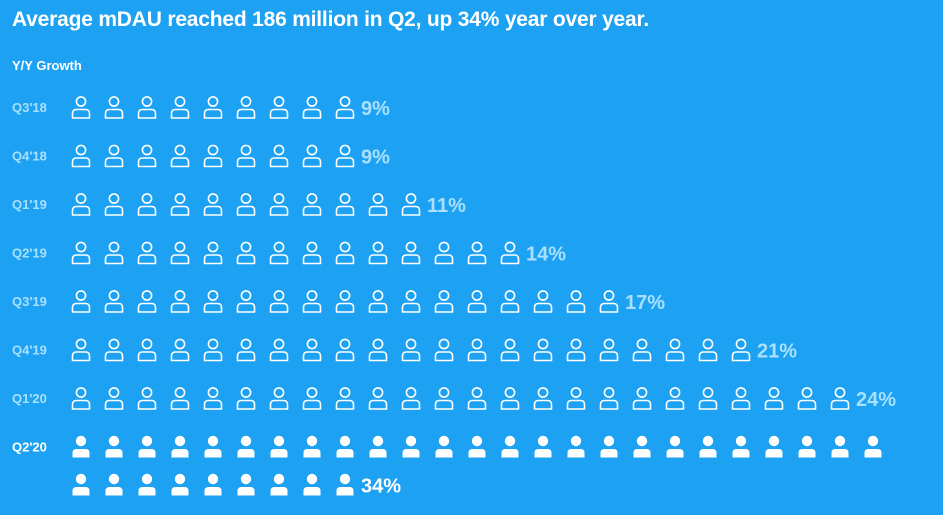  What do you see at coordinates (446, 206) in the screenshot?
I see `value-label: 11%` at bounding box center [446, 206].